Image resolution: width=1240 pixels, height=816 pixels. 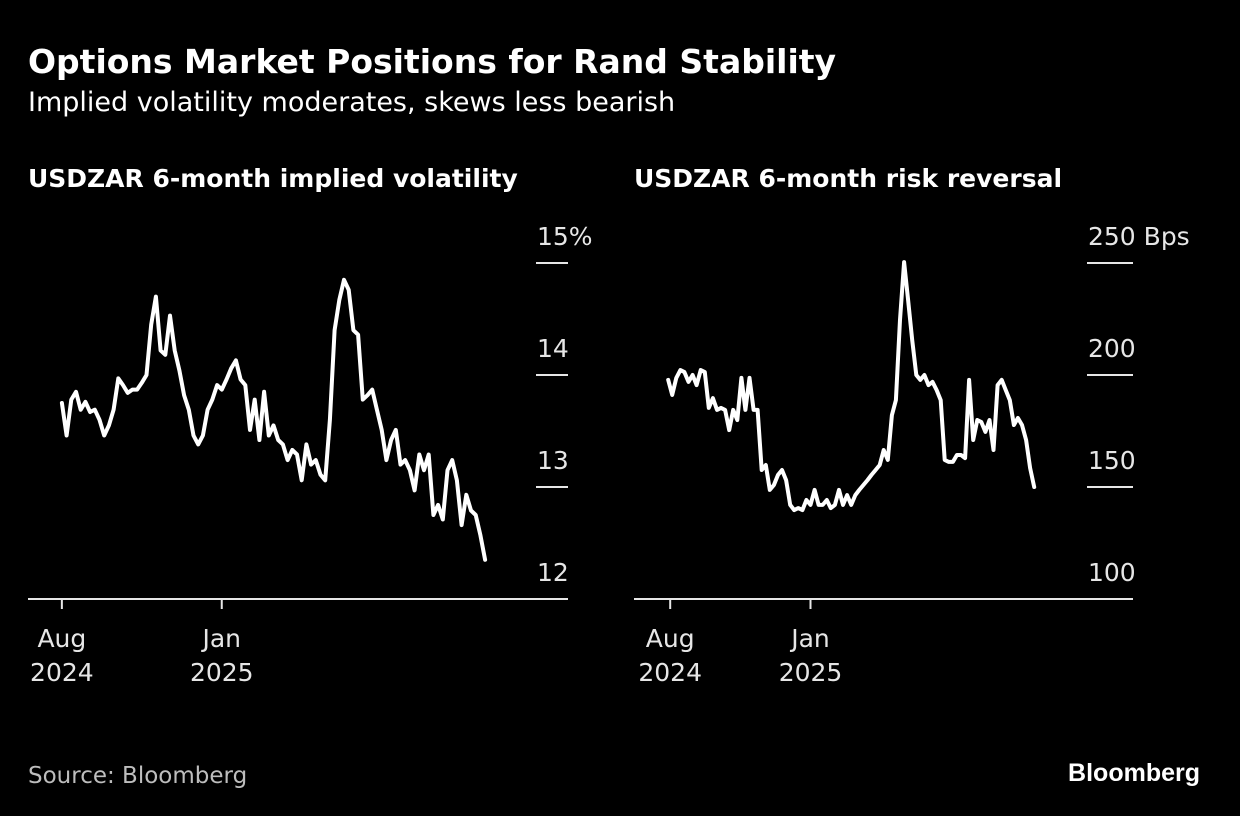 What do you see at coordinates (553, 460) in the screenshot?
I see `y-tick-label: 13` at bounding box center [553, 460].